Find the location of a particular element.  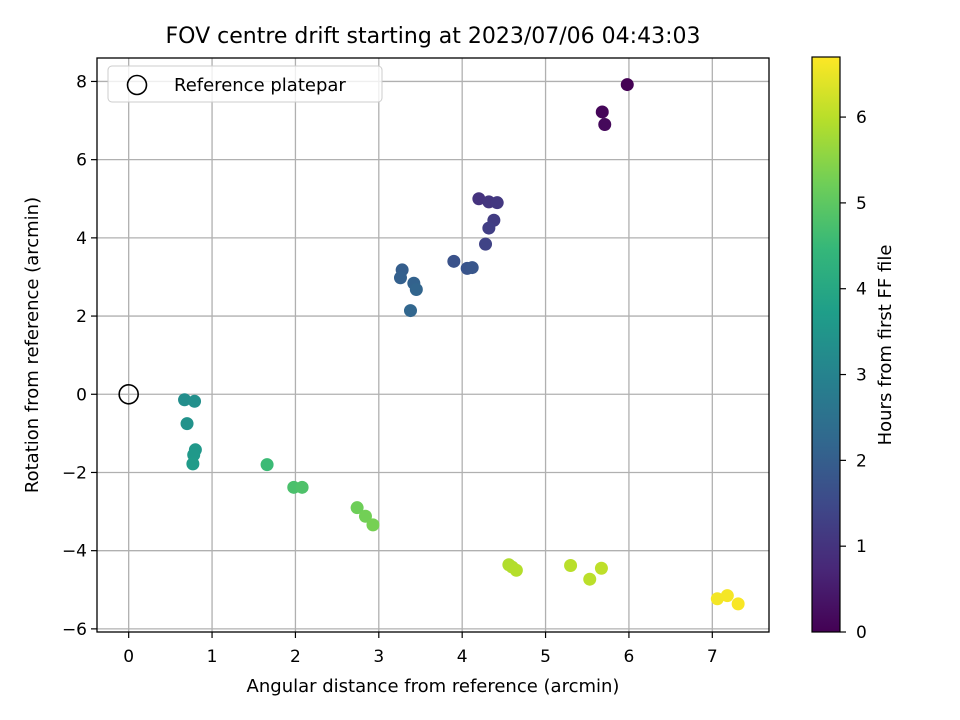

x-tick-label: 3 is located at coordinates (378, 657).